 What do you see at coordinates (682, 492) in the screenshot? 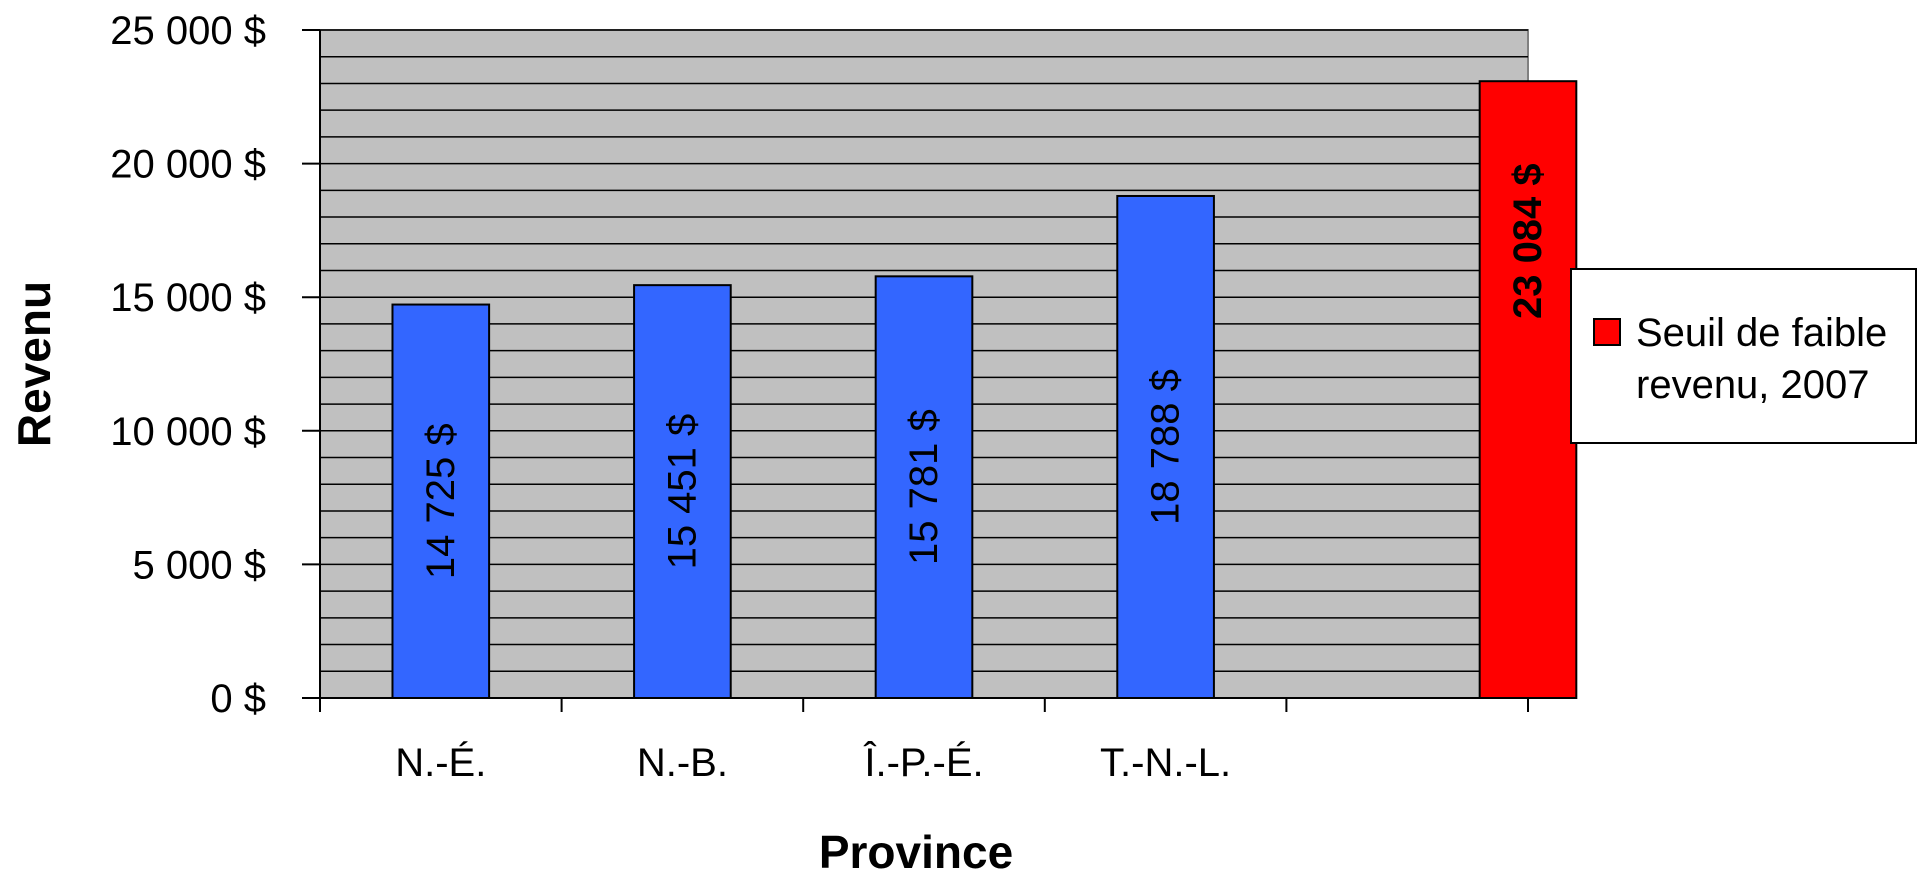
I see `bar-data-label: 15 451 $` at bounding box center [682, 492].